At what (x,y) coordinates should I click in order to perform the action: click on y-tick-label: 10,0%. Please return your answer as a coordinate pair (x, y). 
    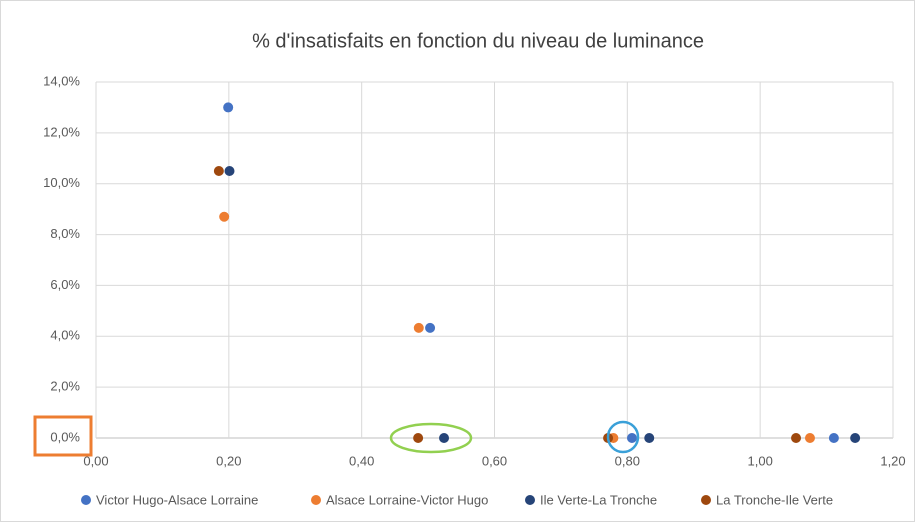
    Looking at the image, I should click on (61, 182).